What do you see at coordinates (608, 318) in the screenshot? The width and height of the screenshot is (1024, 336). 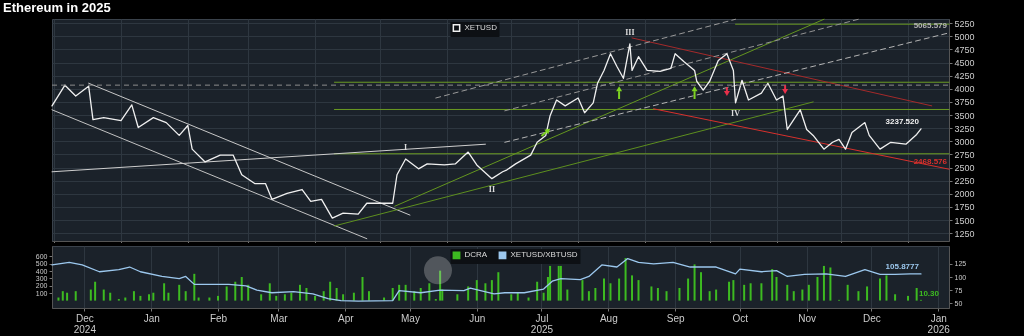 I see `x-tick-label: Aug` at bounding box center [608, 318].